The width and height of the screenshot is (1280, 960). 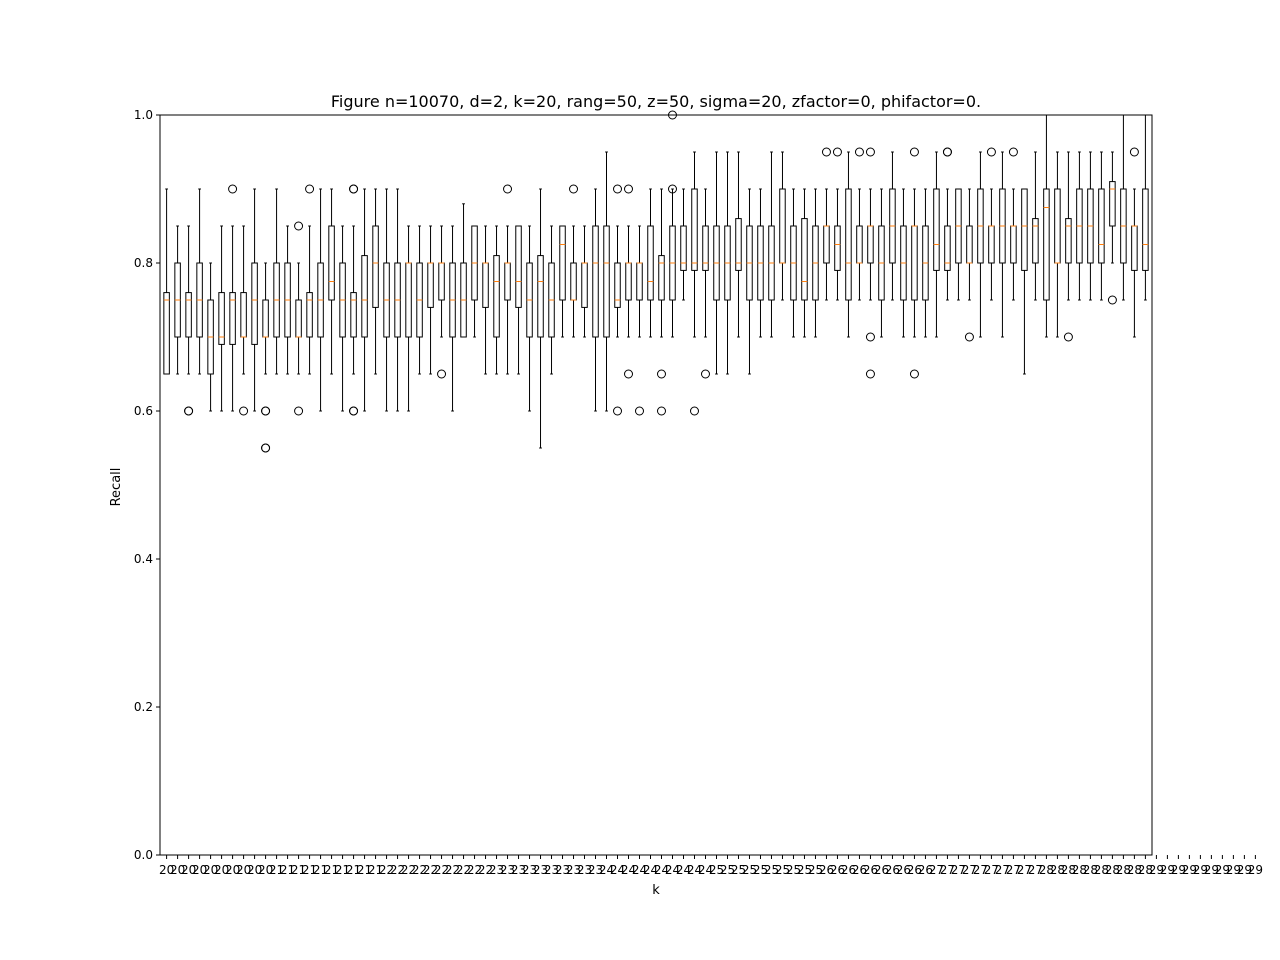 What do you see at coordinates (199, 870) in the screenshot?
I see `x-tick-label: 20` at bounding box center [199, 870].